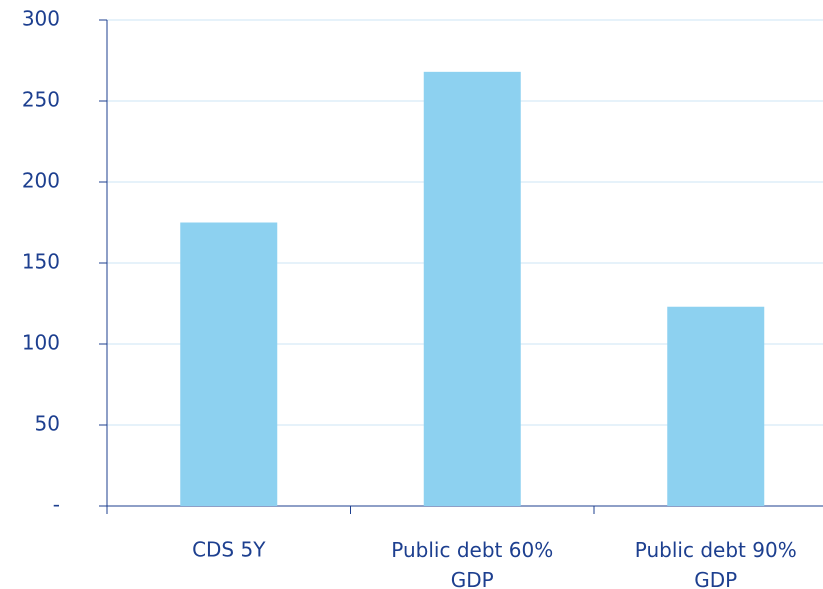 The height and width of the screenshot is (589, 823). Describe the element at coordinates (229, 550) in the screenshot. I see `x-tick-label: CDS 5Y` at that location.